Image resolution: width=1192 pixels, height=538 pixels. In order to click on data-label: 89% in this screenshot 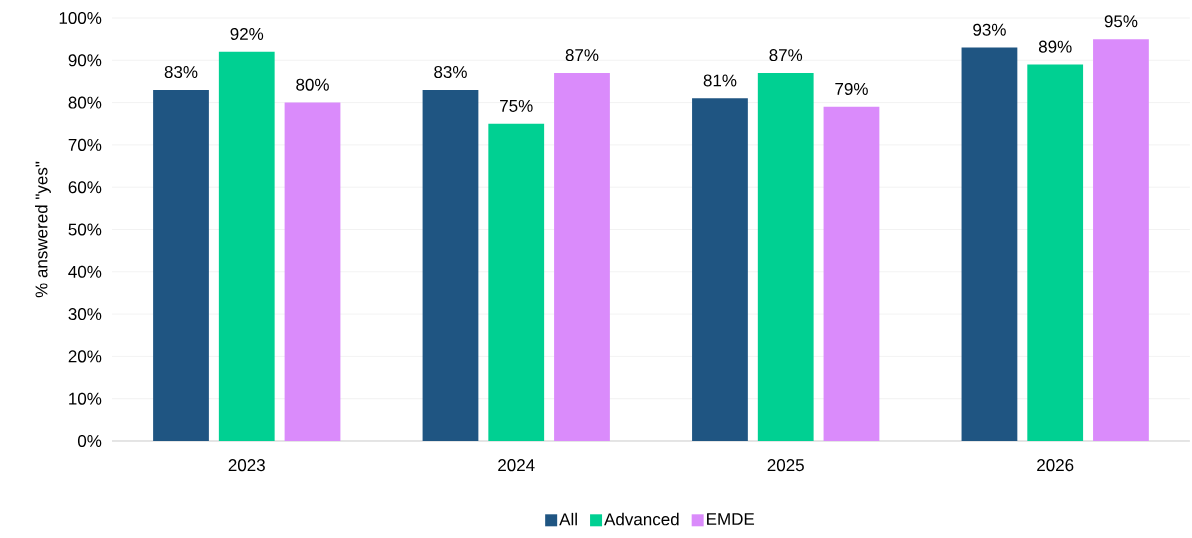, I will do `click(1055, 46)`.